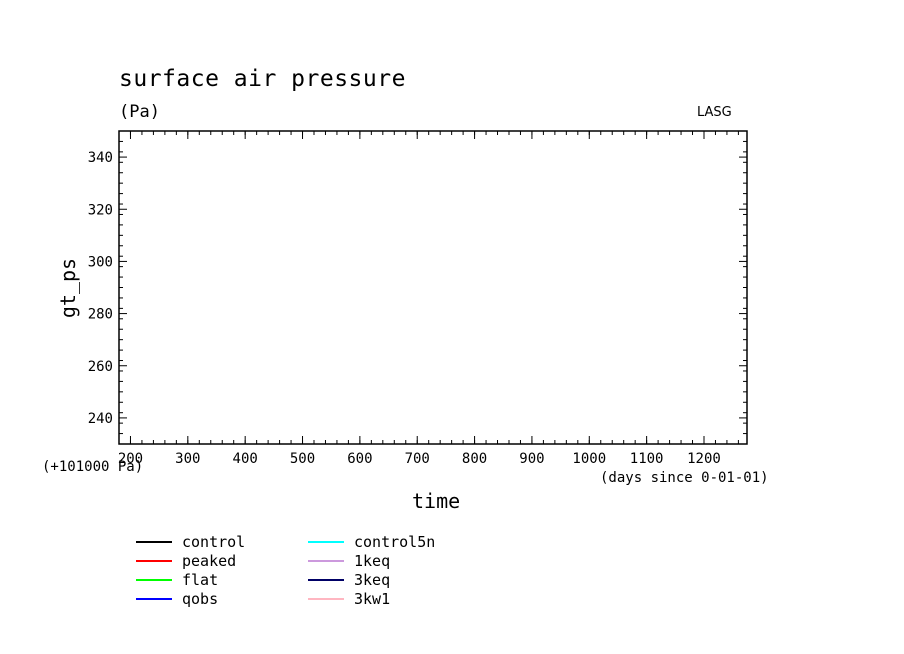 The width and height of the screenshot is (904, 654). Describe the element at coordinates (474, 459) in the screenshot. I see `x-tick-label: 800` at that location.